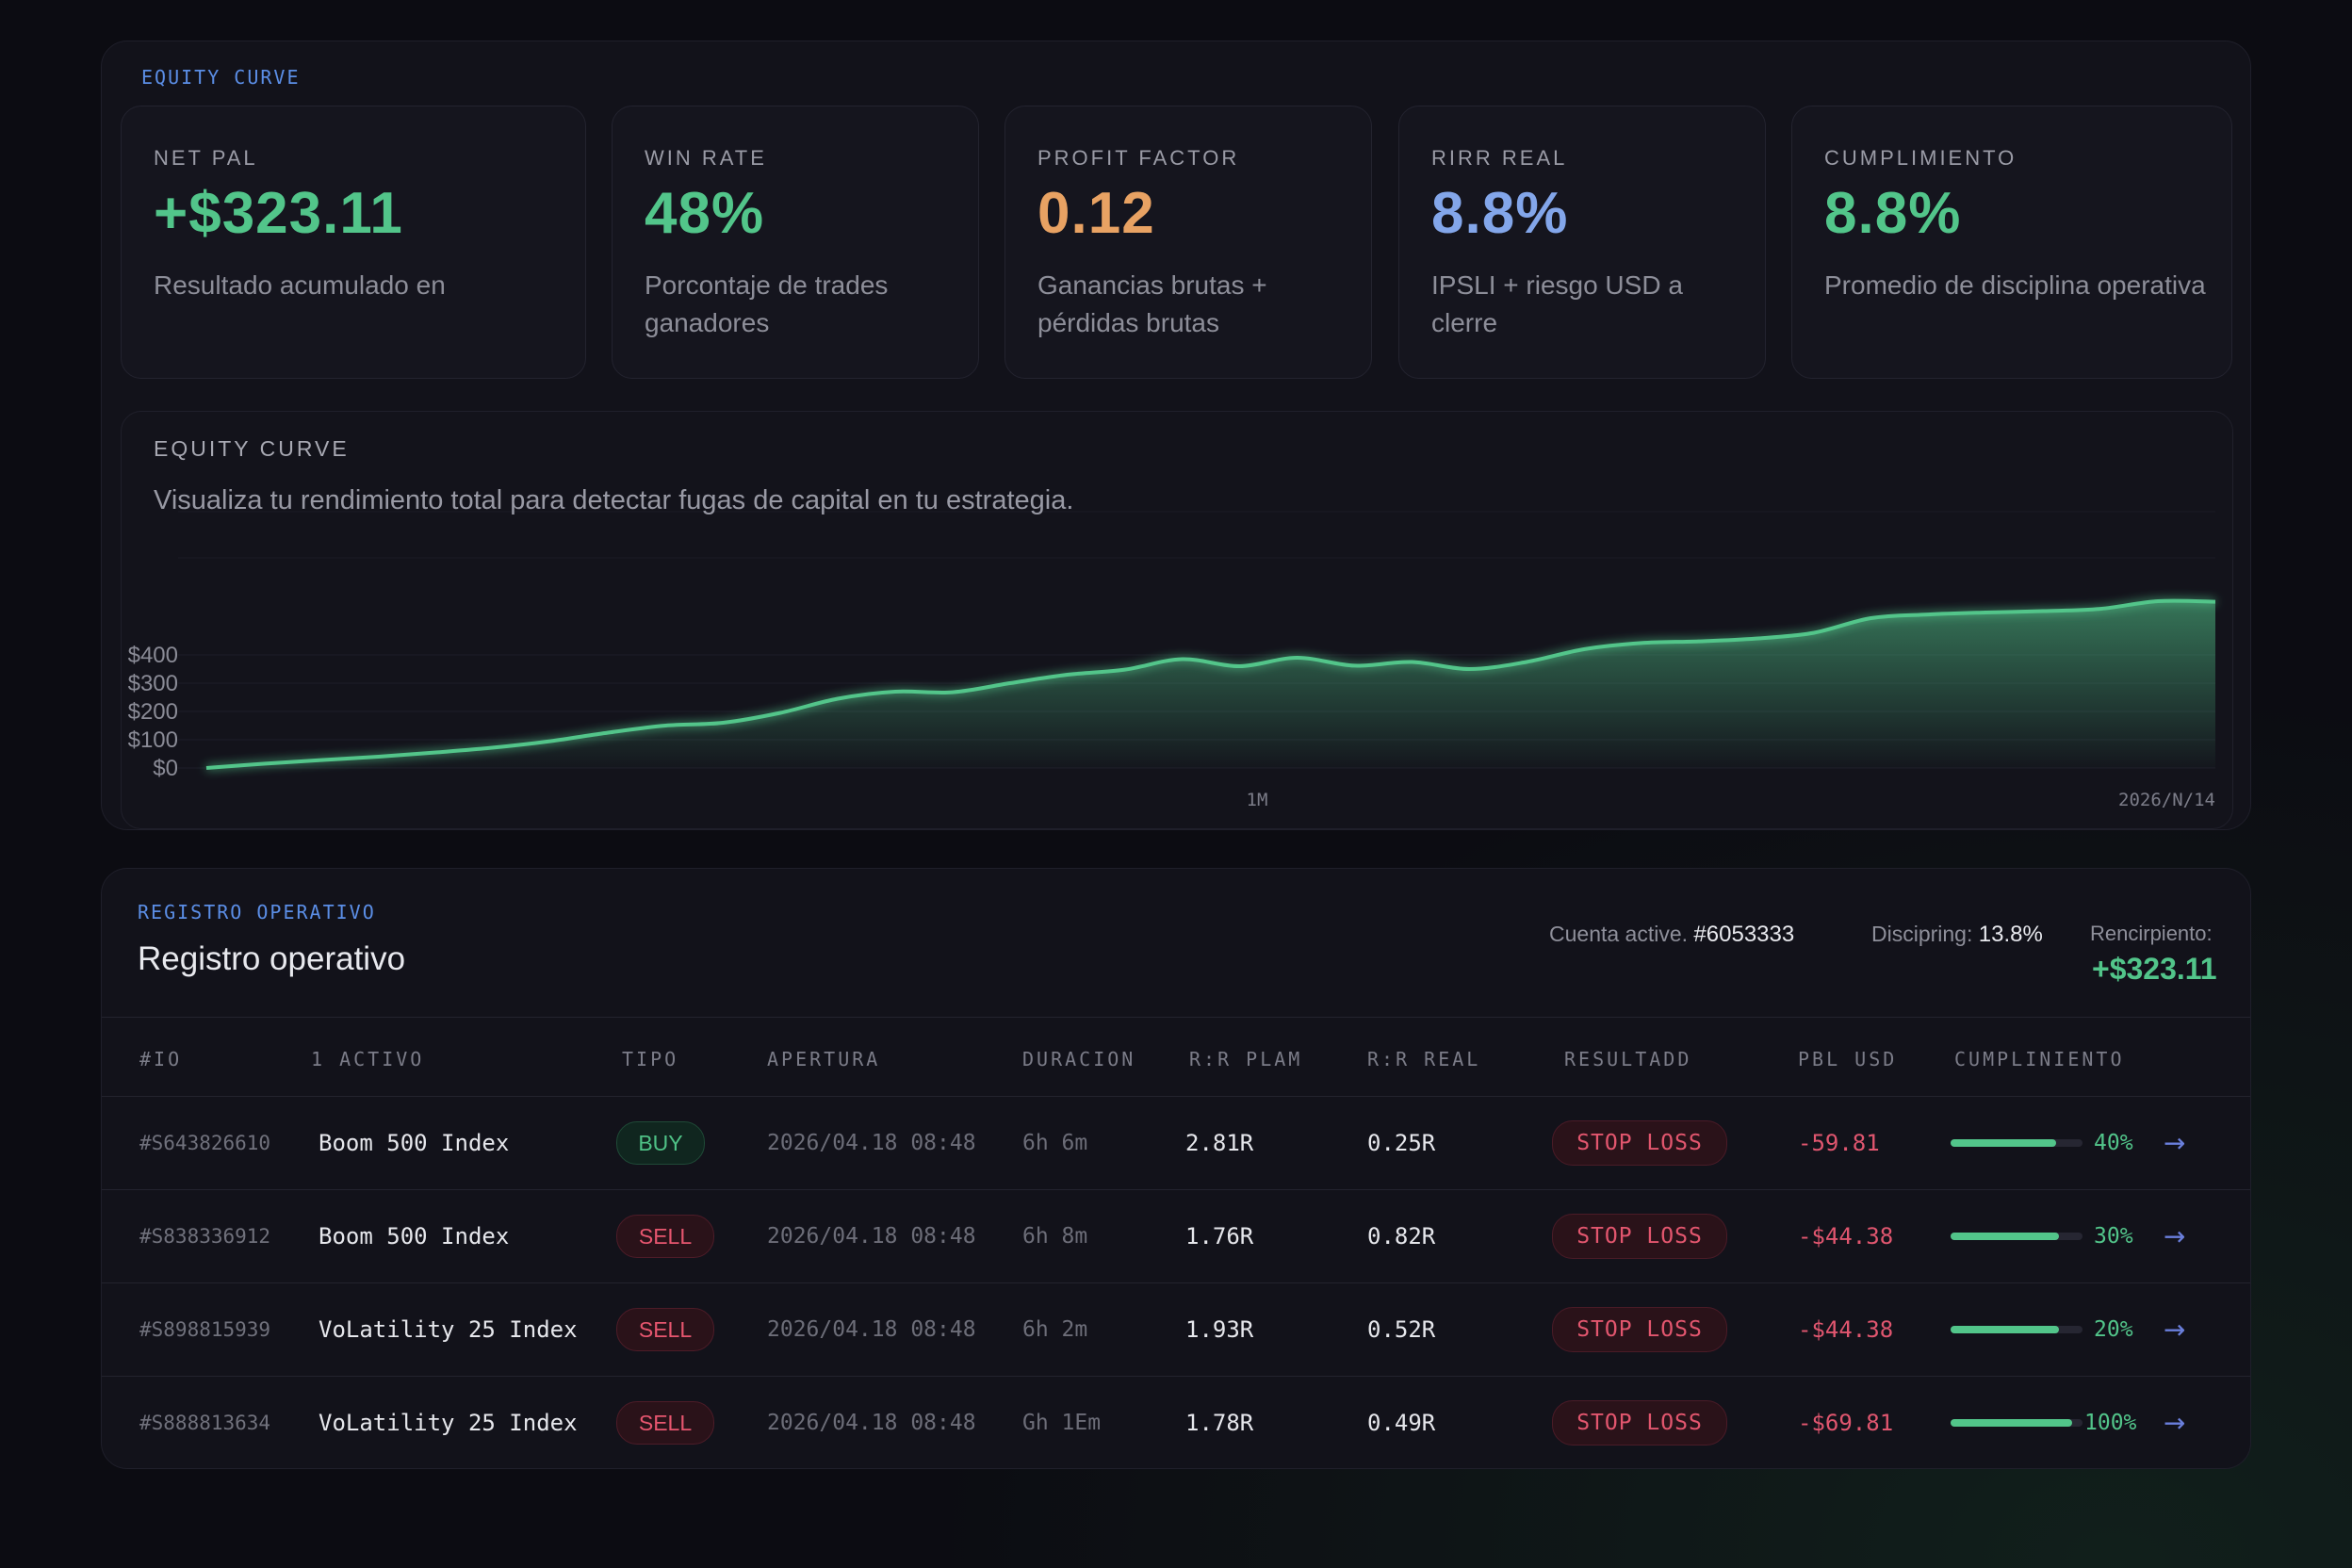 This screenshot has width=2352, height=1568. Describe the element at coordinates (205, 1423) in the screenshot. I see `trade-id: #S888813634` at that location.